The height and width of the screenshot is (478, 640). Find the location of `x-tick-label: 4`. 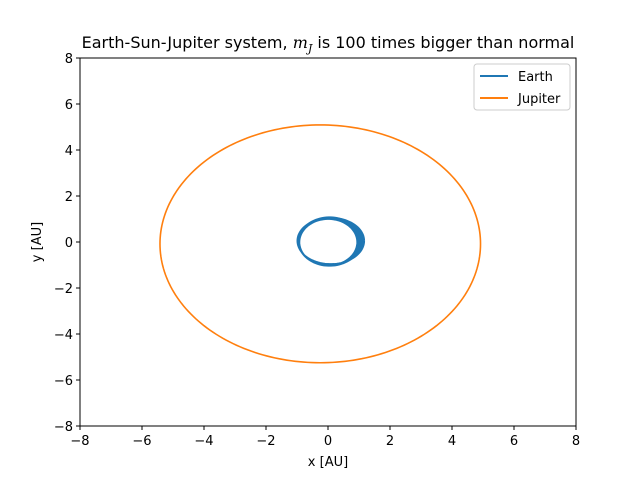

x-tick-label: 4 is located at coordinates (452, 441).